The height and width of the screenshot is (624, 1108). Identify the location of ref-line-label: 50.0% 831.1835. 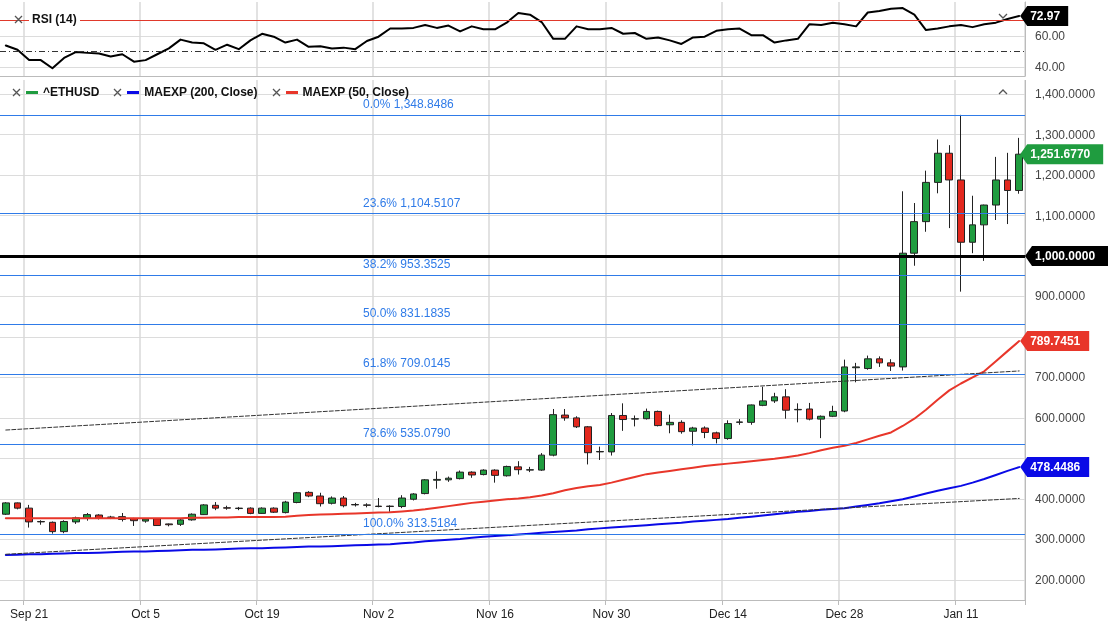
(407, 313).